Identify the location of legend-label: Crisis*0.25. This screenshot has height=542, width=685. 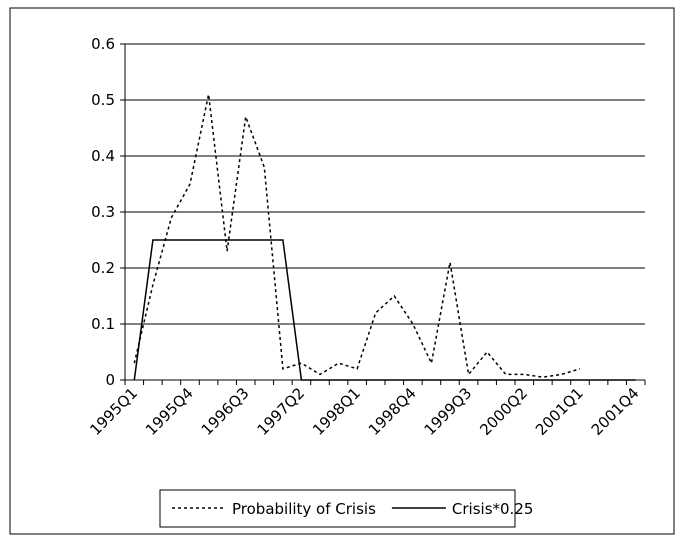
(493, 509).